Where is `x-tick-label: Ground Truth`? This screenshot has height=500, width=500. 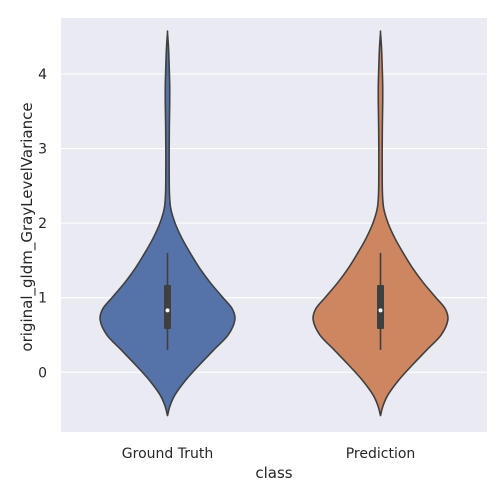
x-tick-label: Ground Truth is located at coordinates (167, 454).